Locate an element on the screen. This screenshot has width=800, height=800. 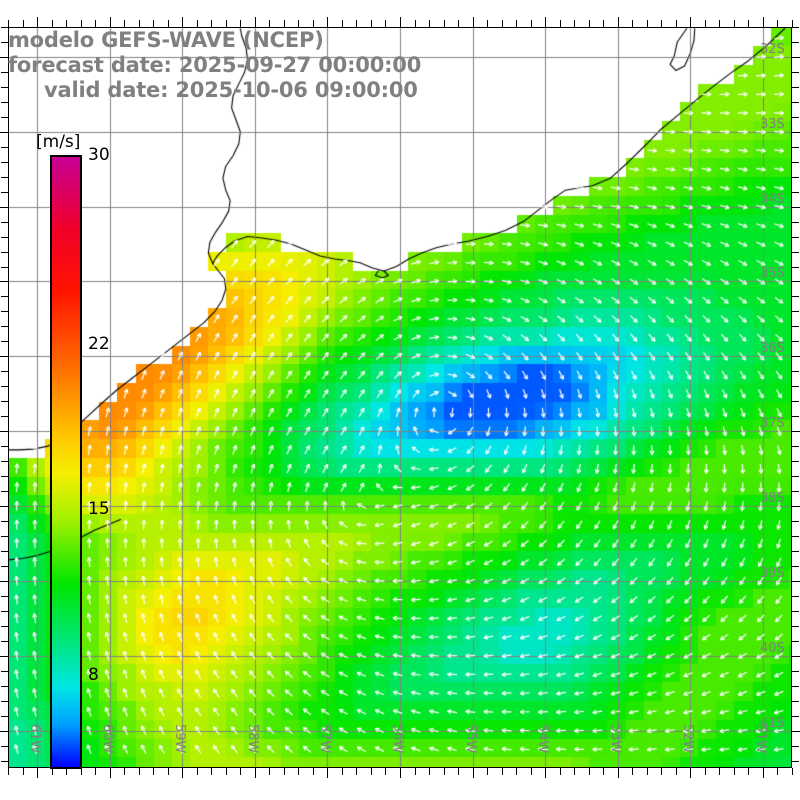
lon-label-57W: 57W is located at coordinates (325, 739).